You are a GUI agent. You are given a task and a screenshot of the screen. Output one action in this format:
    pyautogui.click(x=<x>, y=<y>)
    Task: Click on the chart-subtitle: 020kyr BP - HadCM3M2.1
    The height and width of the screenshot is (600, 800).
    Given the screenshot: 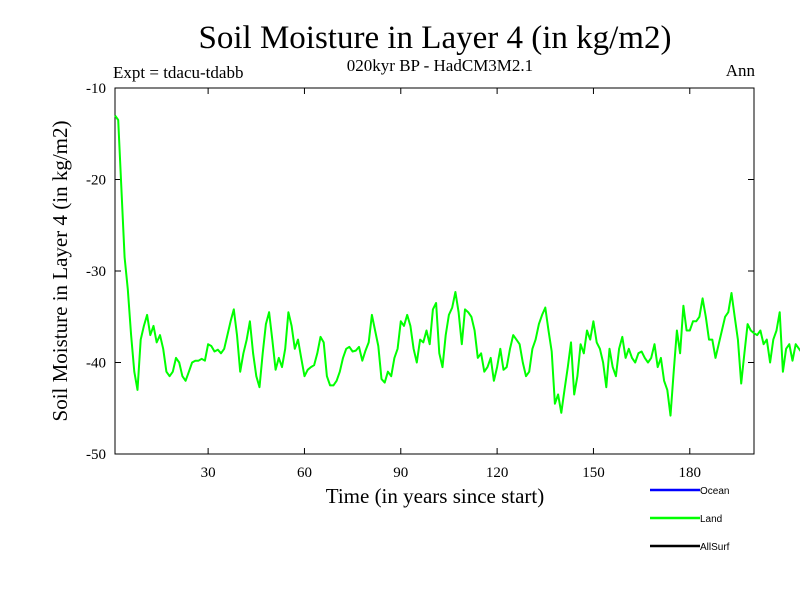 What is the action you would take?
    pyautogui.click(x=440, y=65)
    